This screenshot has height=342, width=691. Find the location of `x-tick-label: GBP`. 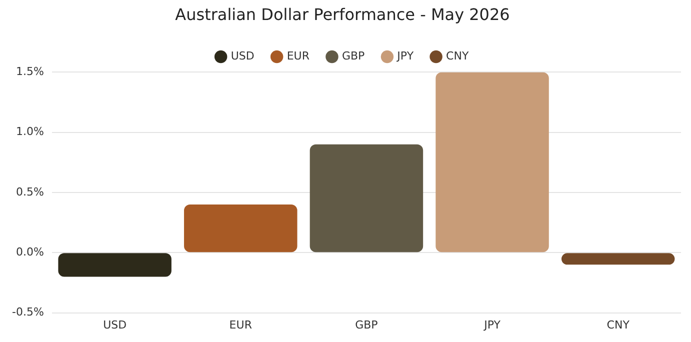

x-tick-label: GBP is located at coordinates (366, 325).